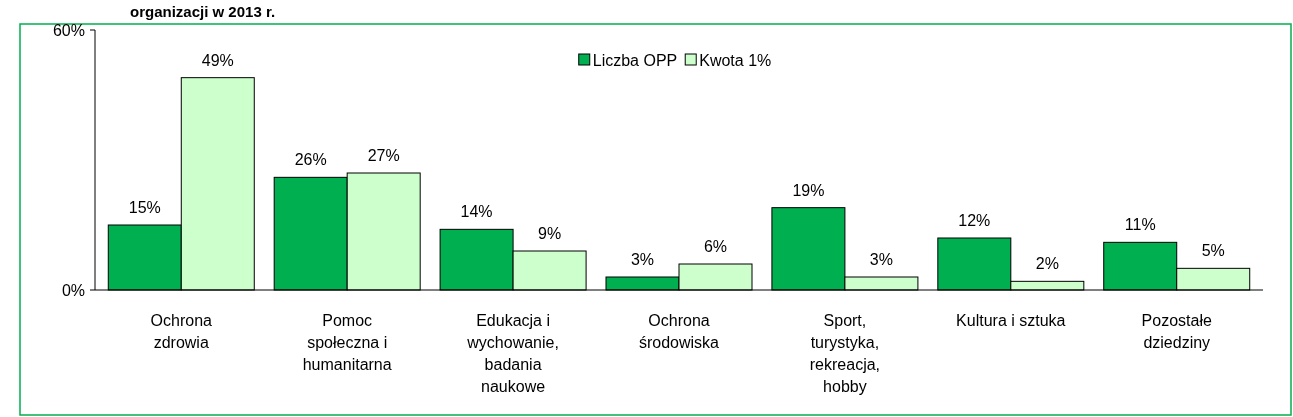 The image size is (1293, 417). Describe the element at coordinates (1140, 225) in the screenshot. I see `data-label: 11%` at that location.